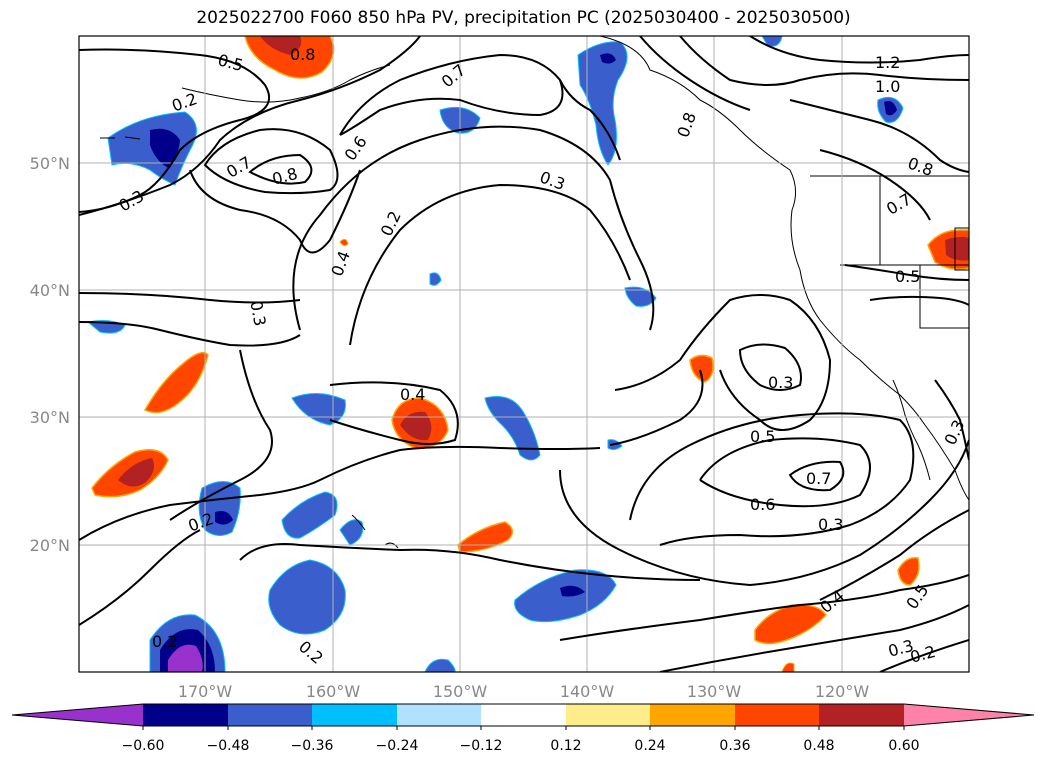  Describe the element at coordinates (818, 478) in the screenshot. I see `contour-label: 0.7` at that location.